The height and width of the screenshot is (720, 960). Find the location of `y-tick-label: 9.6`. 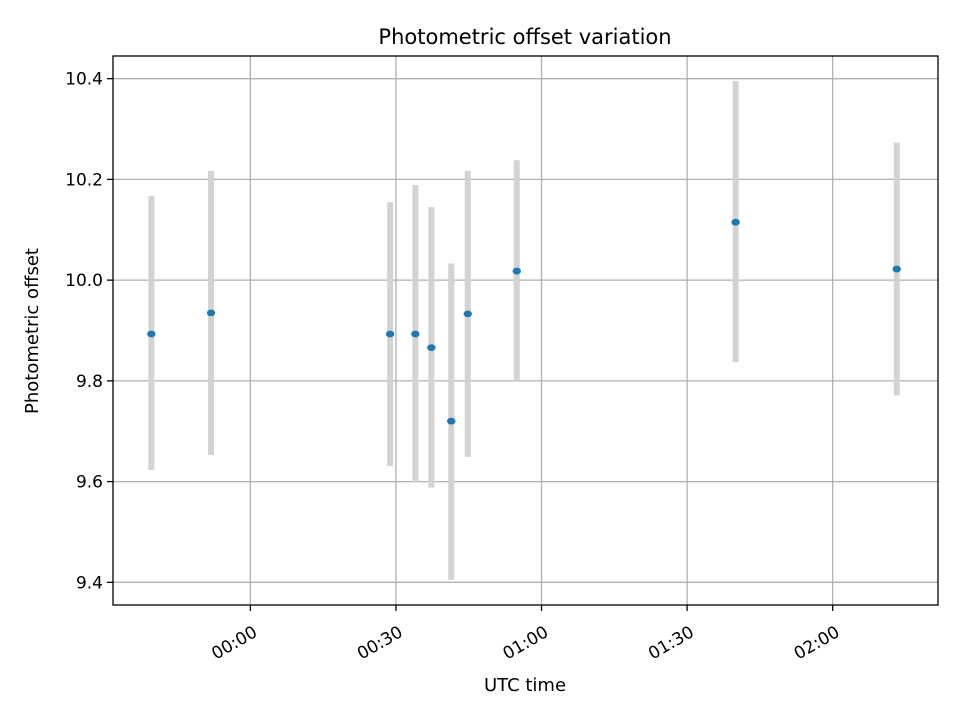

y-tick-label: 9.6 is located at coordinates (89, 483).